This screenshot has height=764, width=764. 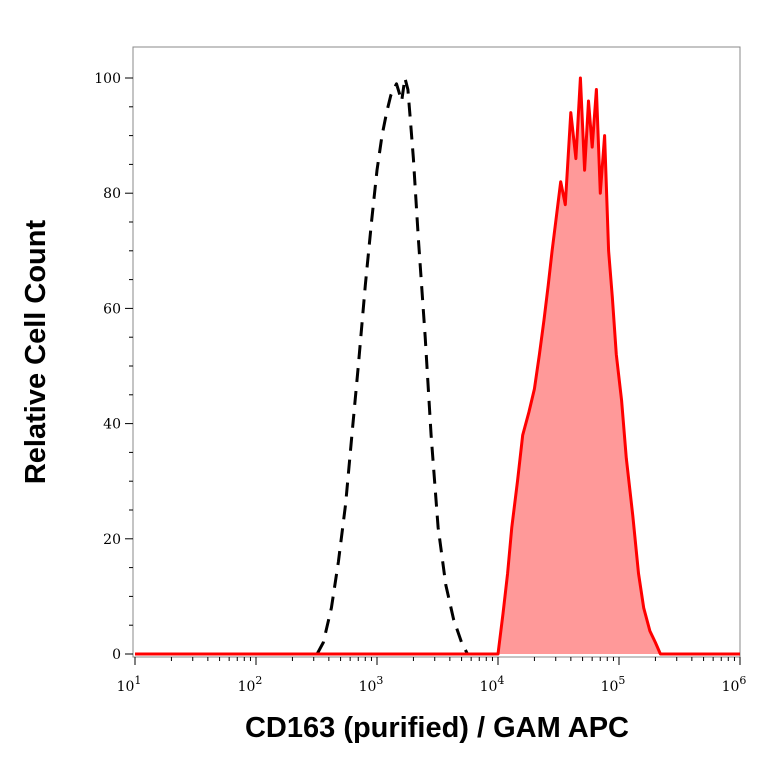 I want to click on y-tick-label-1: 0, so click(x=116, y=655).